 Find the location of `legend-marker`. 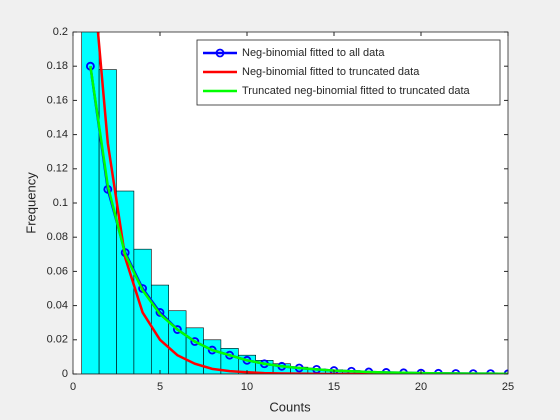

legend-marker is located at coordinates (220, 53).